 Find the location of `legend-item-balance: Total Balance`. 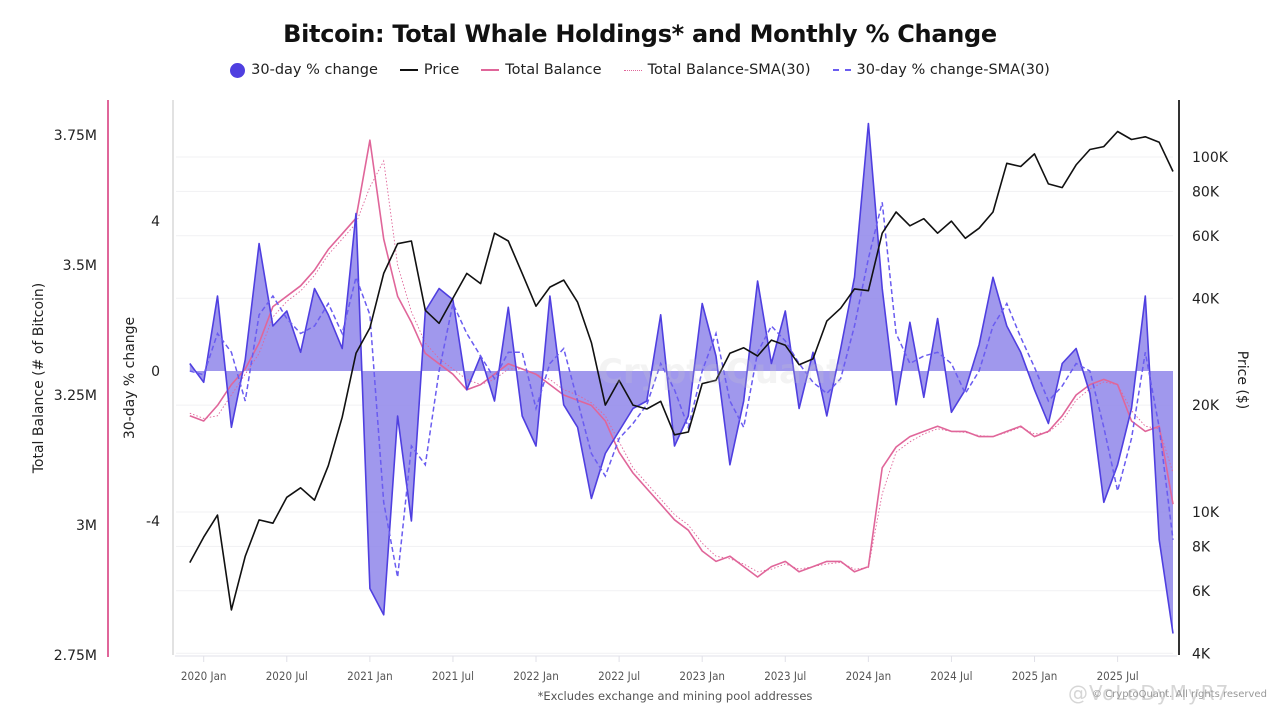

legend-item-balance: Total Balance is located at coordinates (541, 70).